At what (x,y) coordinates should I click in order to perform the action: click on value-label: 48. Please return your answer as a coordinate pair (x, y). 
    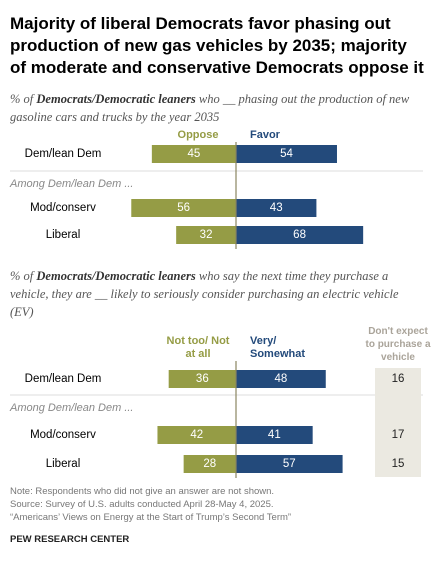
    Looking at the image, I should click on (281, 379).